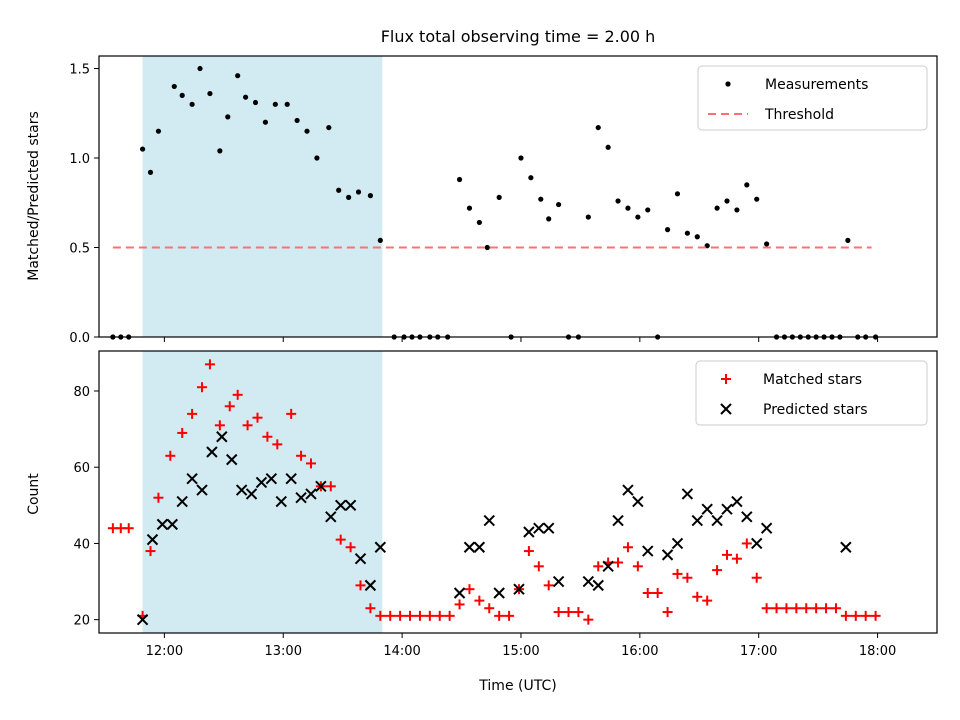 The image size is (960, 720). What do you see at coordinates (79, 338) in the screenshot?
I see `y-tick-label: 0.0` at bounding box center [79, 338].